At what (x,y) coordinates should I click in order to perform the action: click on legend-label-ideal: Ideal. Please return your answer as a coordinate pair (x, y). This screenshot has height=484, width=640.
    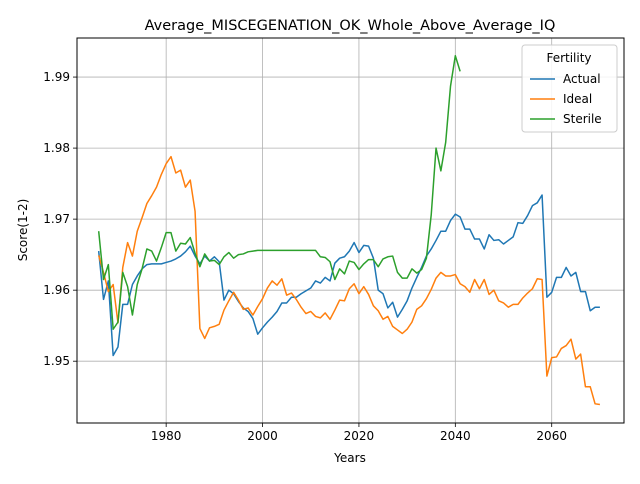
    Looking at the image, I should click on (577, 99).